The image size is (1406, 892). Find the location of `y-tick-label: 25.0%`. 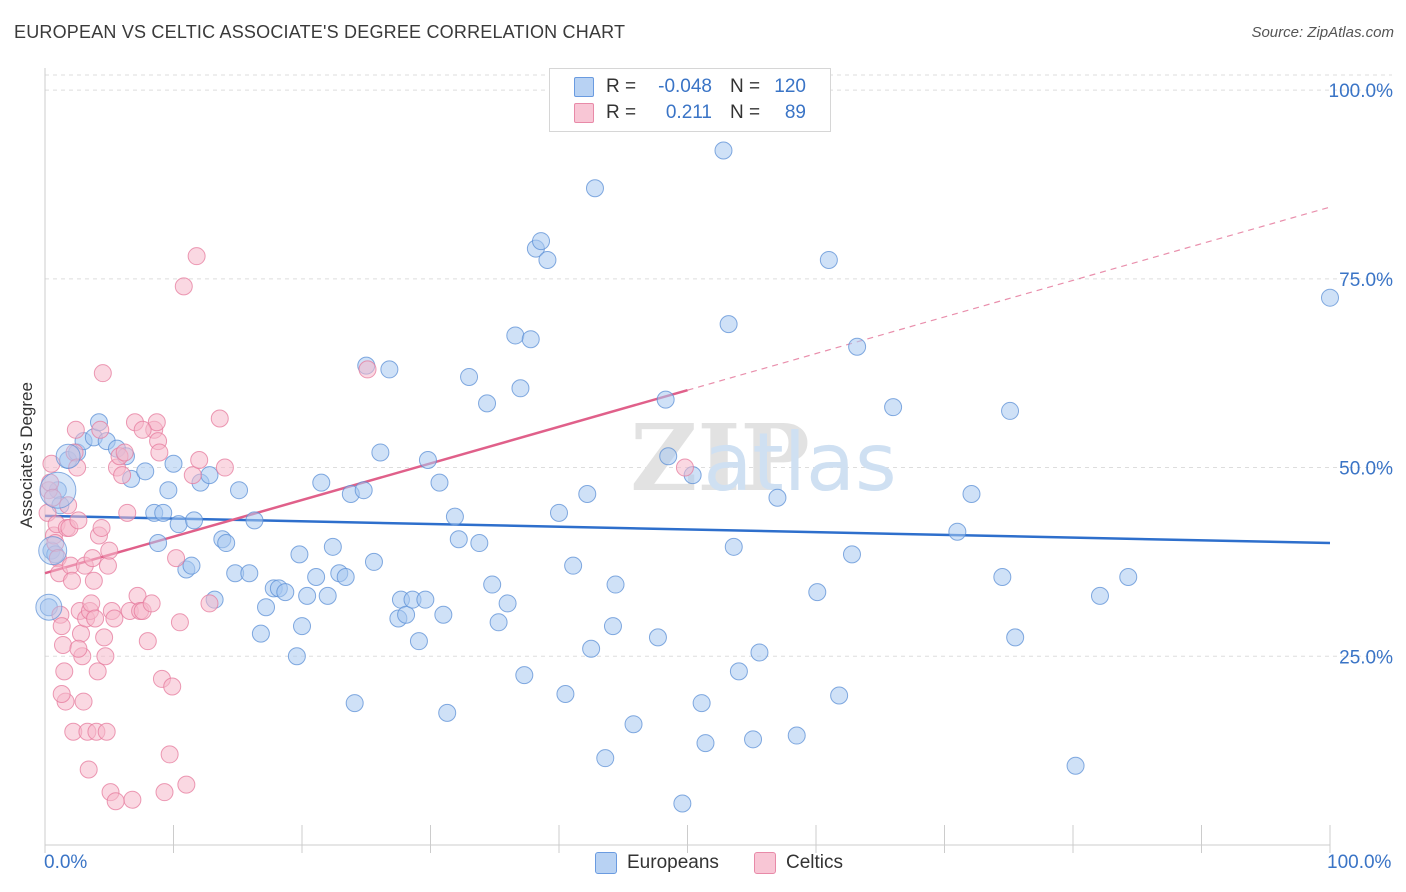

y-tick-label: 25.0% is located at coordinates (1366, 657).